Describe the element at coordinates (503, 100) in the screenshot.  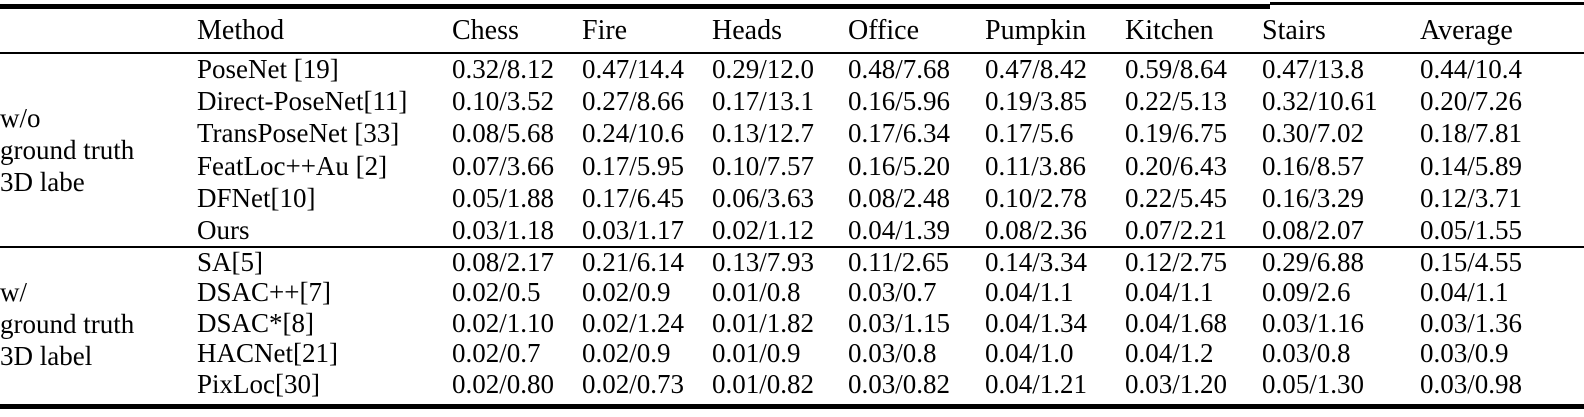
I see `value-cell-chess: 0.10/3.52` at that location.